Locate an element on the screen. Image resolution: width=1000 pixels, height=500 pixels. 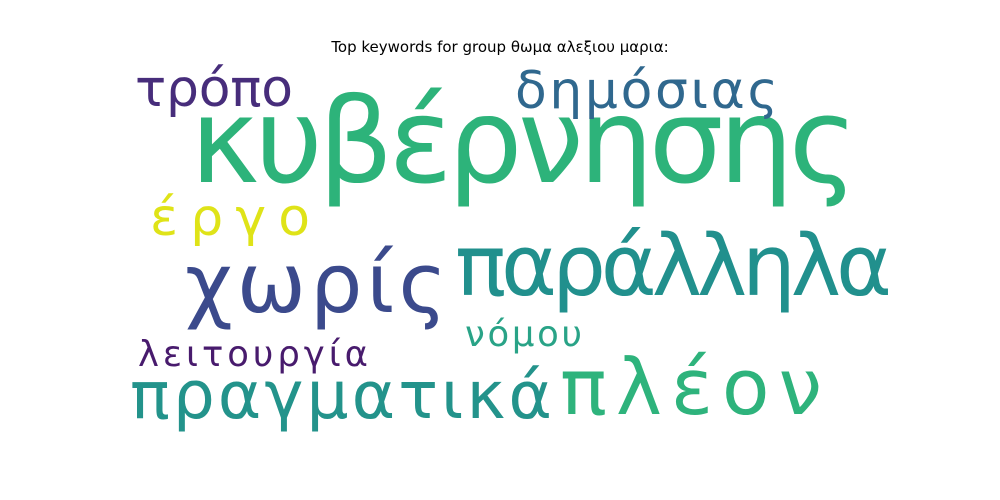
word-10: νόμου is located at coordinates (523, 334).